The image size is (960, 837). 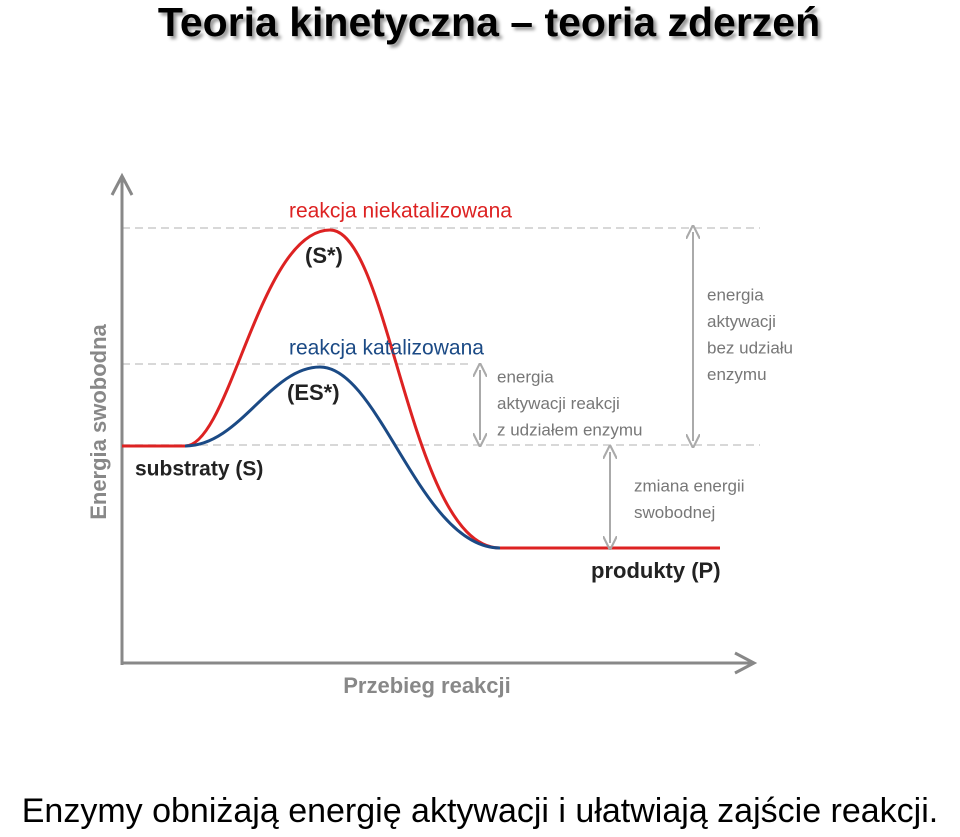 What do you see at coordinates (342, 457) in the screenshot?
I see `catalyzed-curve` at bounding box center [342, 457].